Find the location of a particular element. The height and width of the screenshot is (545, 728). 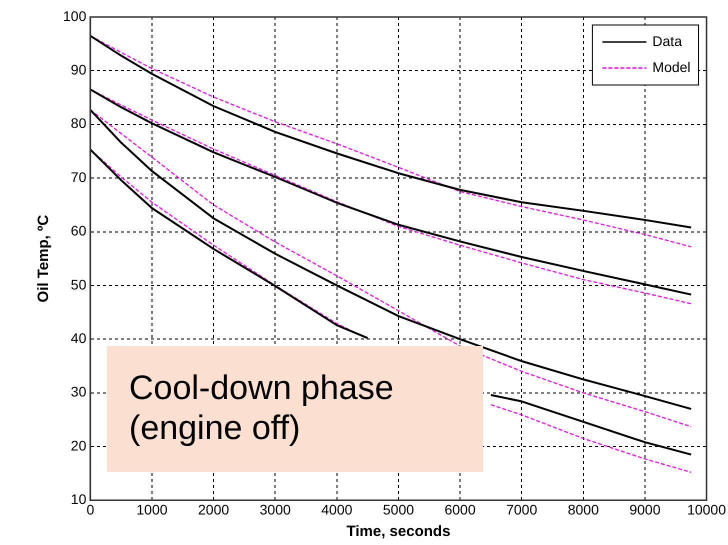

y-tick-label: 90 is located at coordinates (78, 70).